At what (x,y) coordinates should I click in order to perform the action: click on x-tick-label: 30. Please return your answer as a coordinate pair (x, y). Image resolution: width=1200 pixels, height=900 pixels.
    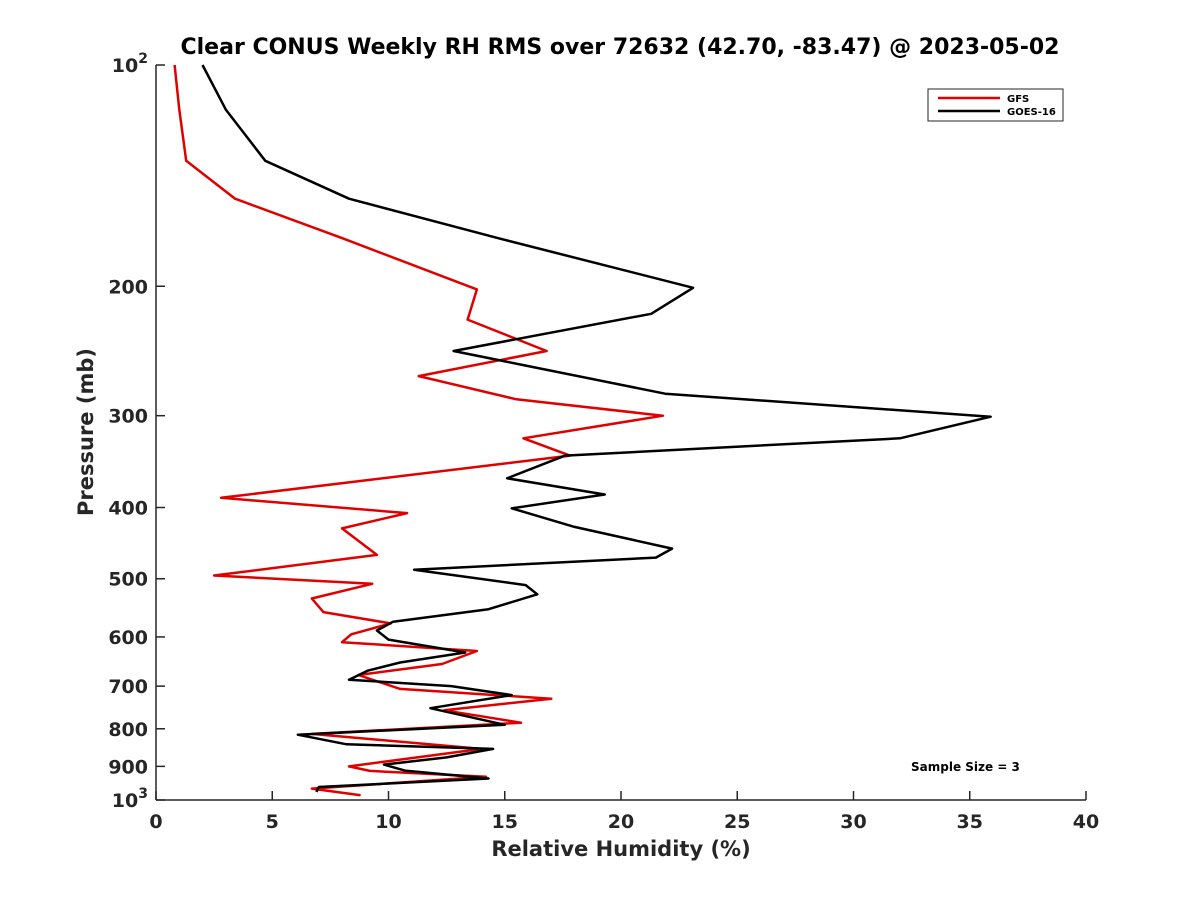
    Looking at the image, I should click on (853, 822).